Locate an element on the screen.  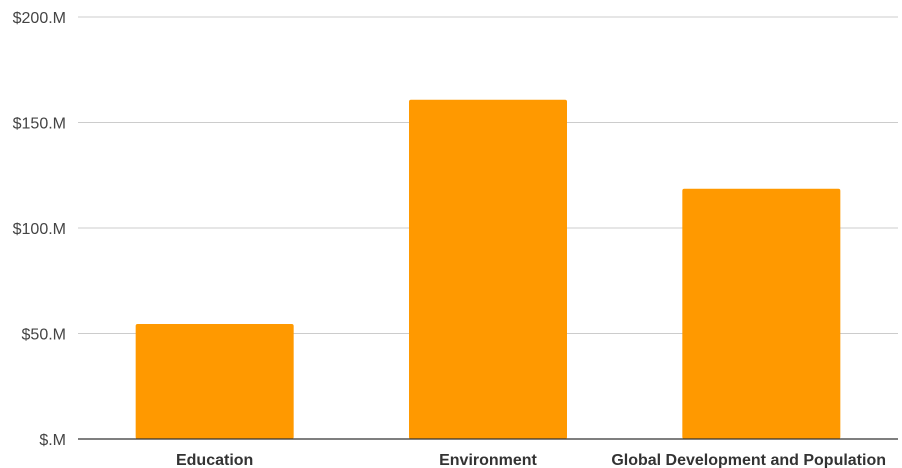
bar-environment is located at coordinates (488, 269).